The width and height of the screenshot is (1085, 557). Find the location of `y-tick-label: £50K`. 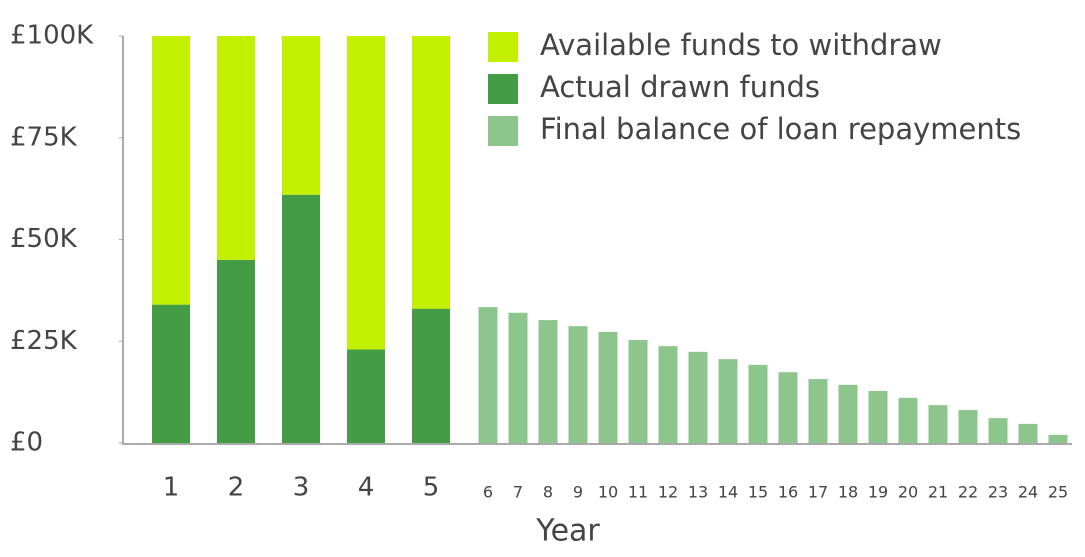

y-tick-label: £50K is located at coordinates (44, 239).